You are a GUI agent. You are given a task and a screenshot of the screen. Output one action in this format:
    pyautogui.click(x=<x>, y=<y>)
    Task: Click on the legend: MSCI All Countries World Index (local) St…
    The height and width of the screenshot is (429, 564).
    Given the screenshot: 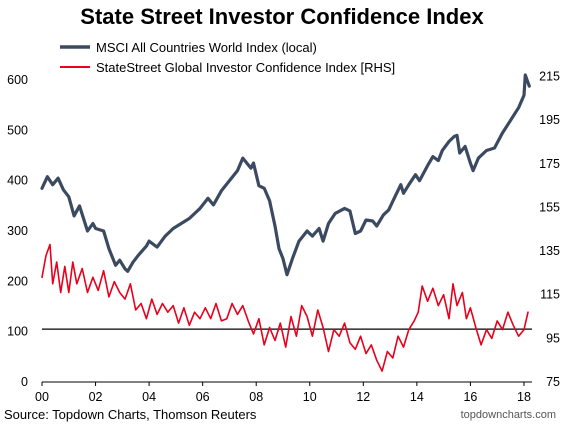 What is the action you would take?
    pyautogui.click(x=227, y=57)
    